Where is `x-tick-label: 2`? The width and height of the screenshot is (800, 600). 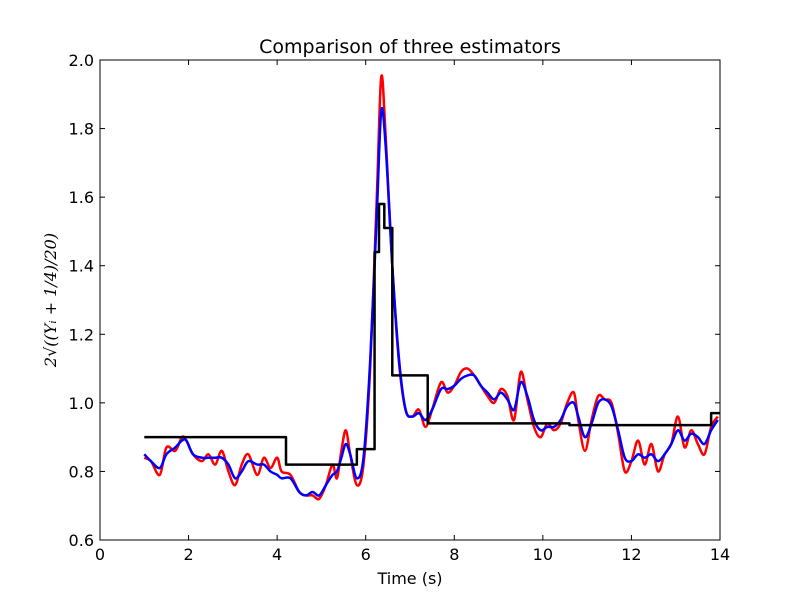
x-tick-label: 2 is located at coordinates (188, 554).